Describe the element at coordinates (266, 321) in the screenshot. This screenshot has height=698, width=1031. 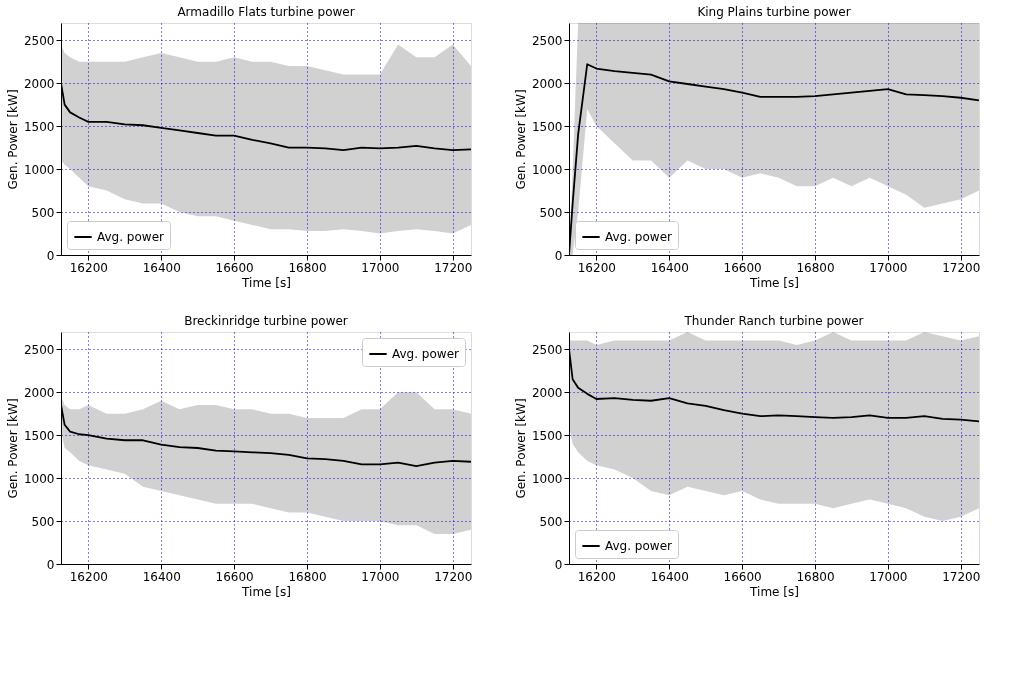
I see `chart-title: Breckinridge turbine power` at that location.